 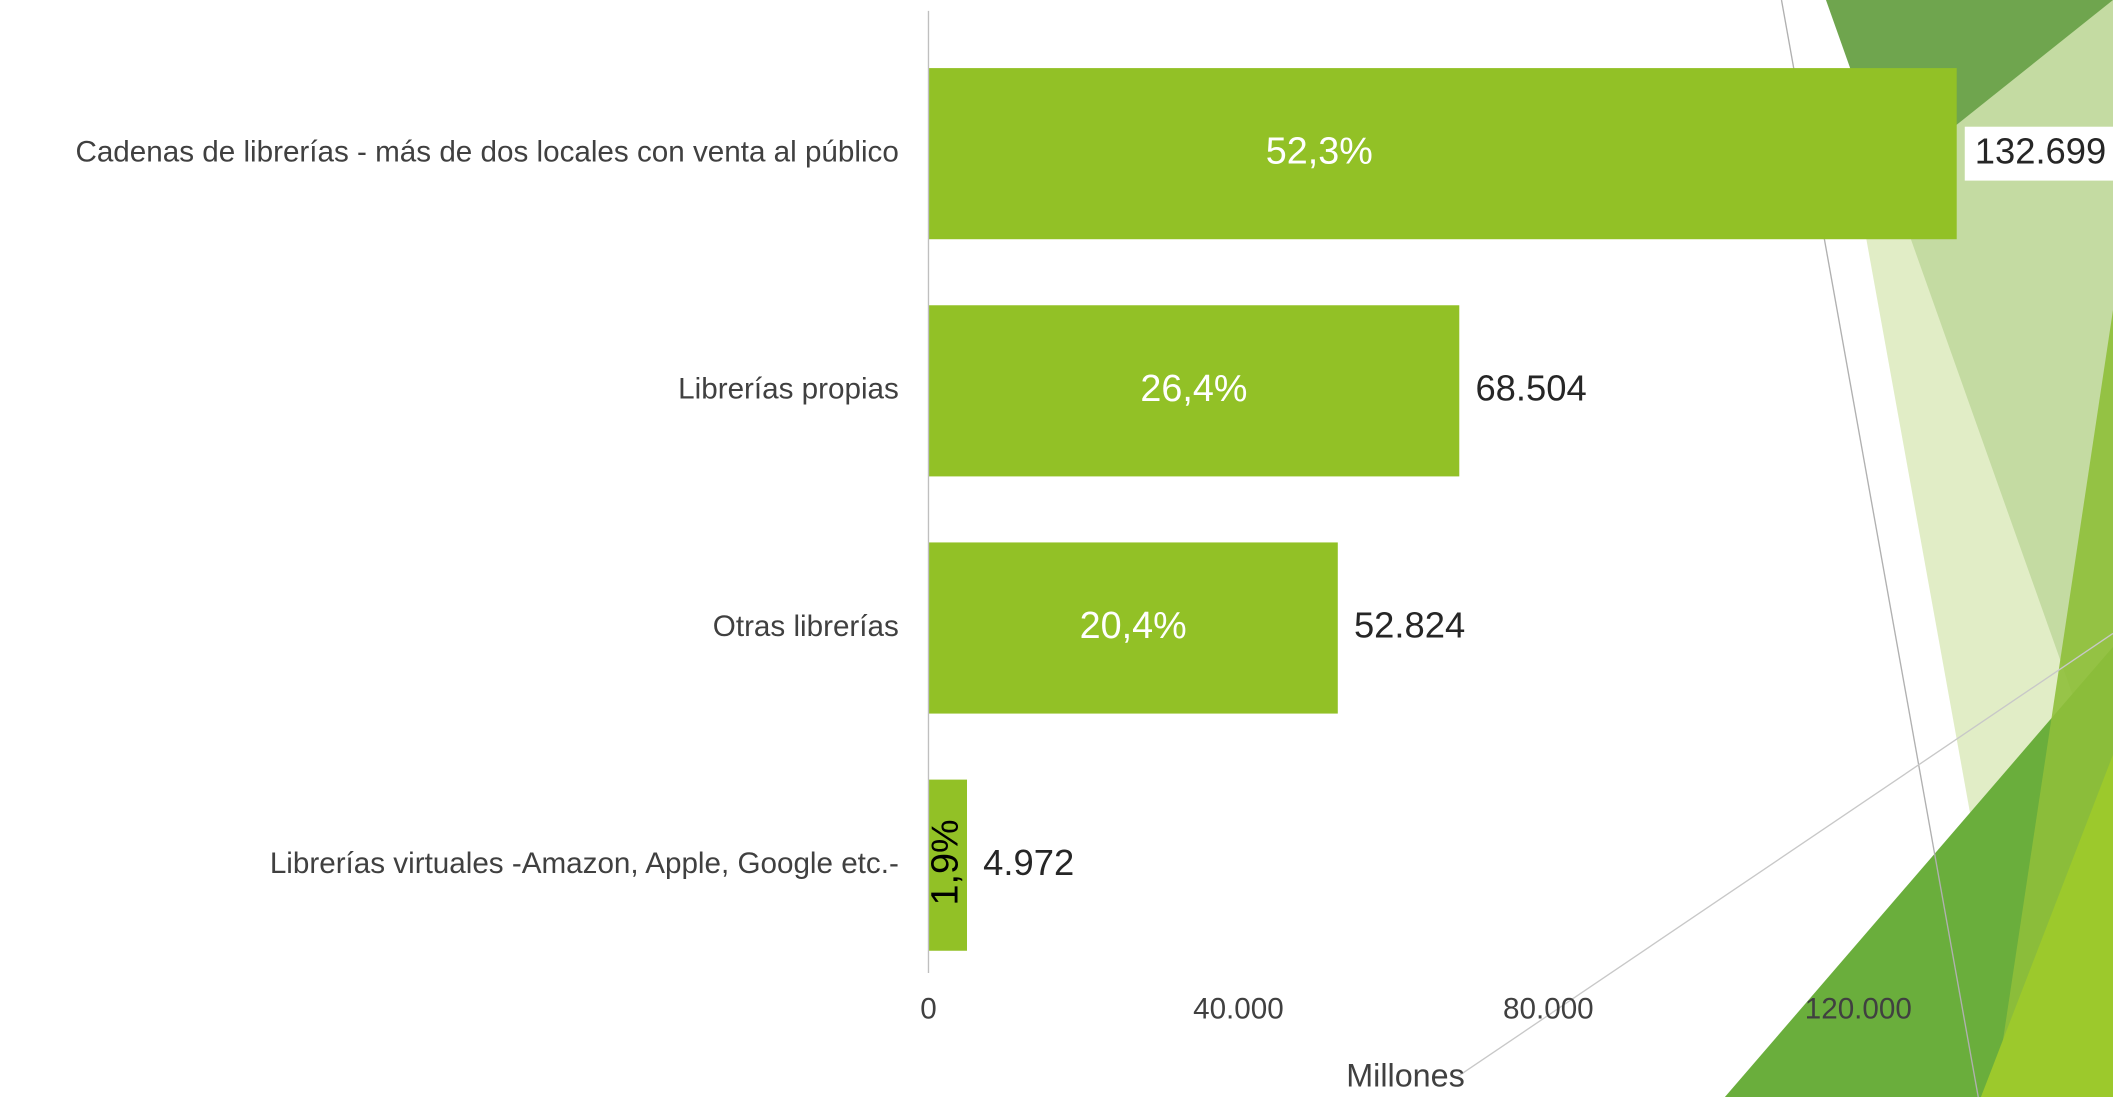 I want to click on value-label: 4.972, so click(x=1028, y=862).